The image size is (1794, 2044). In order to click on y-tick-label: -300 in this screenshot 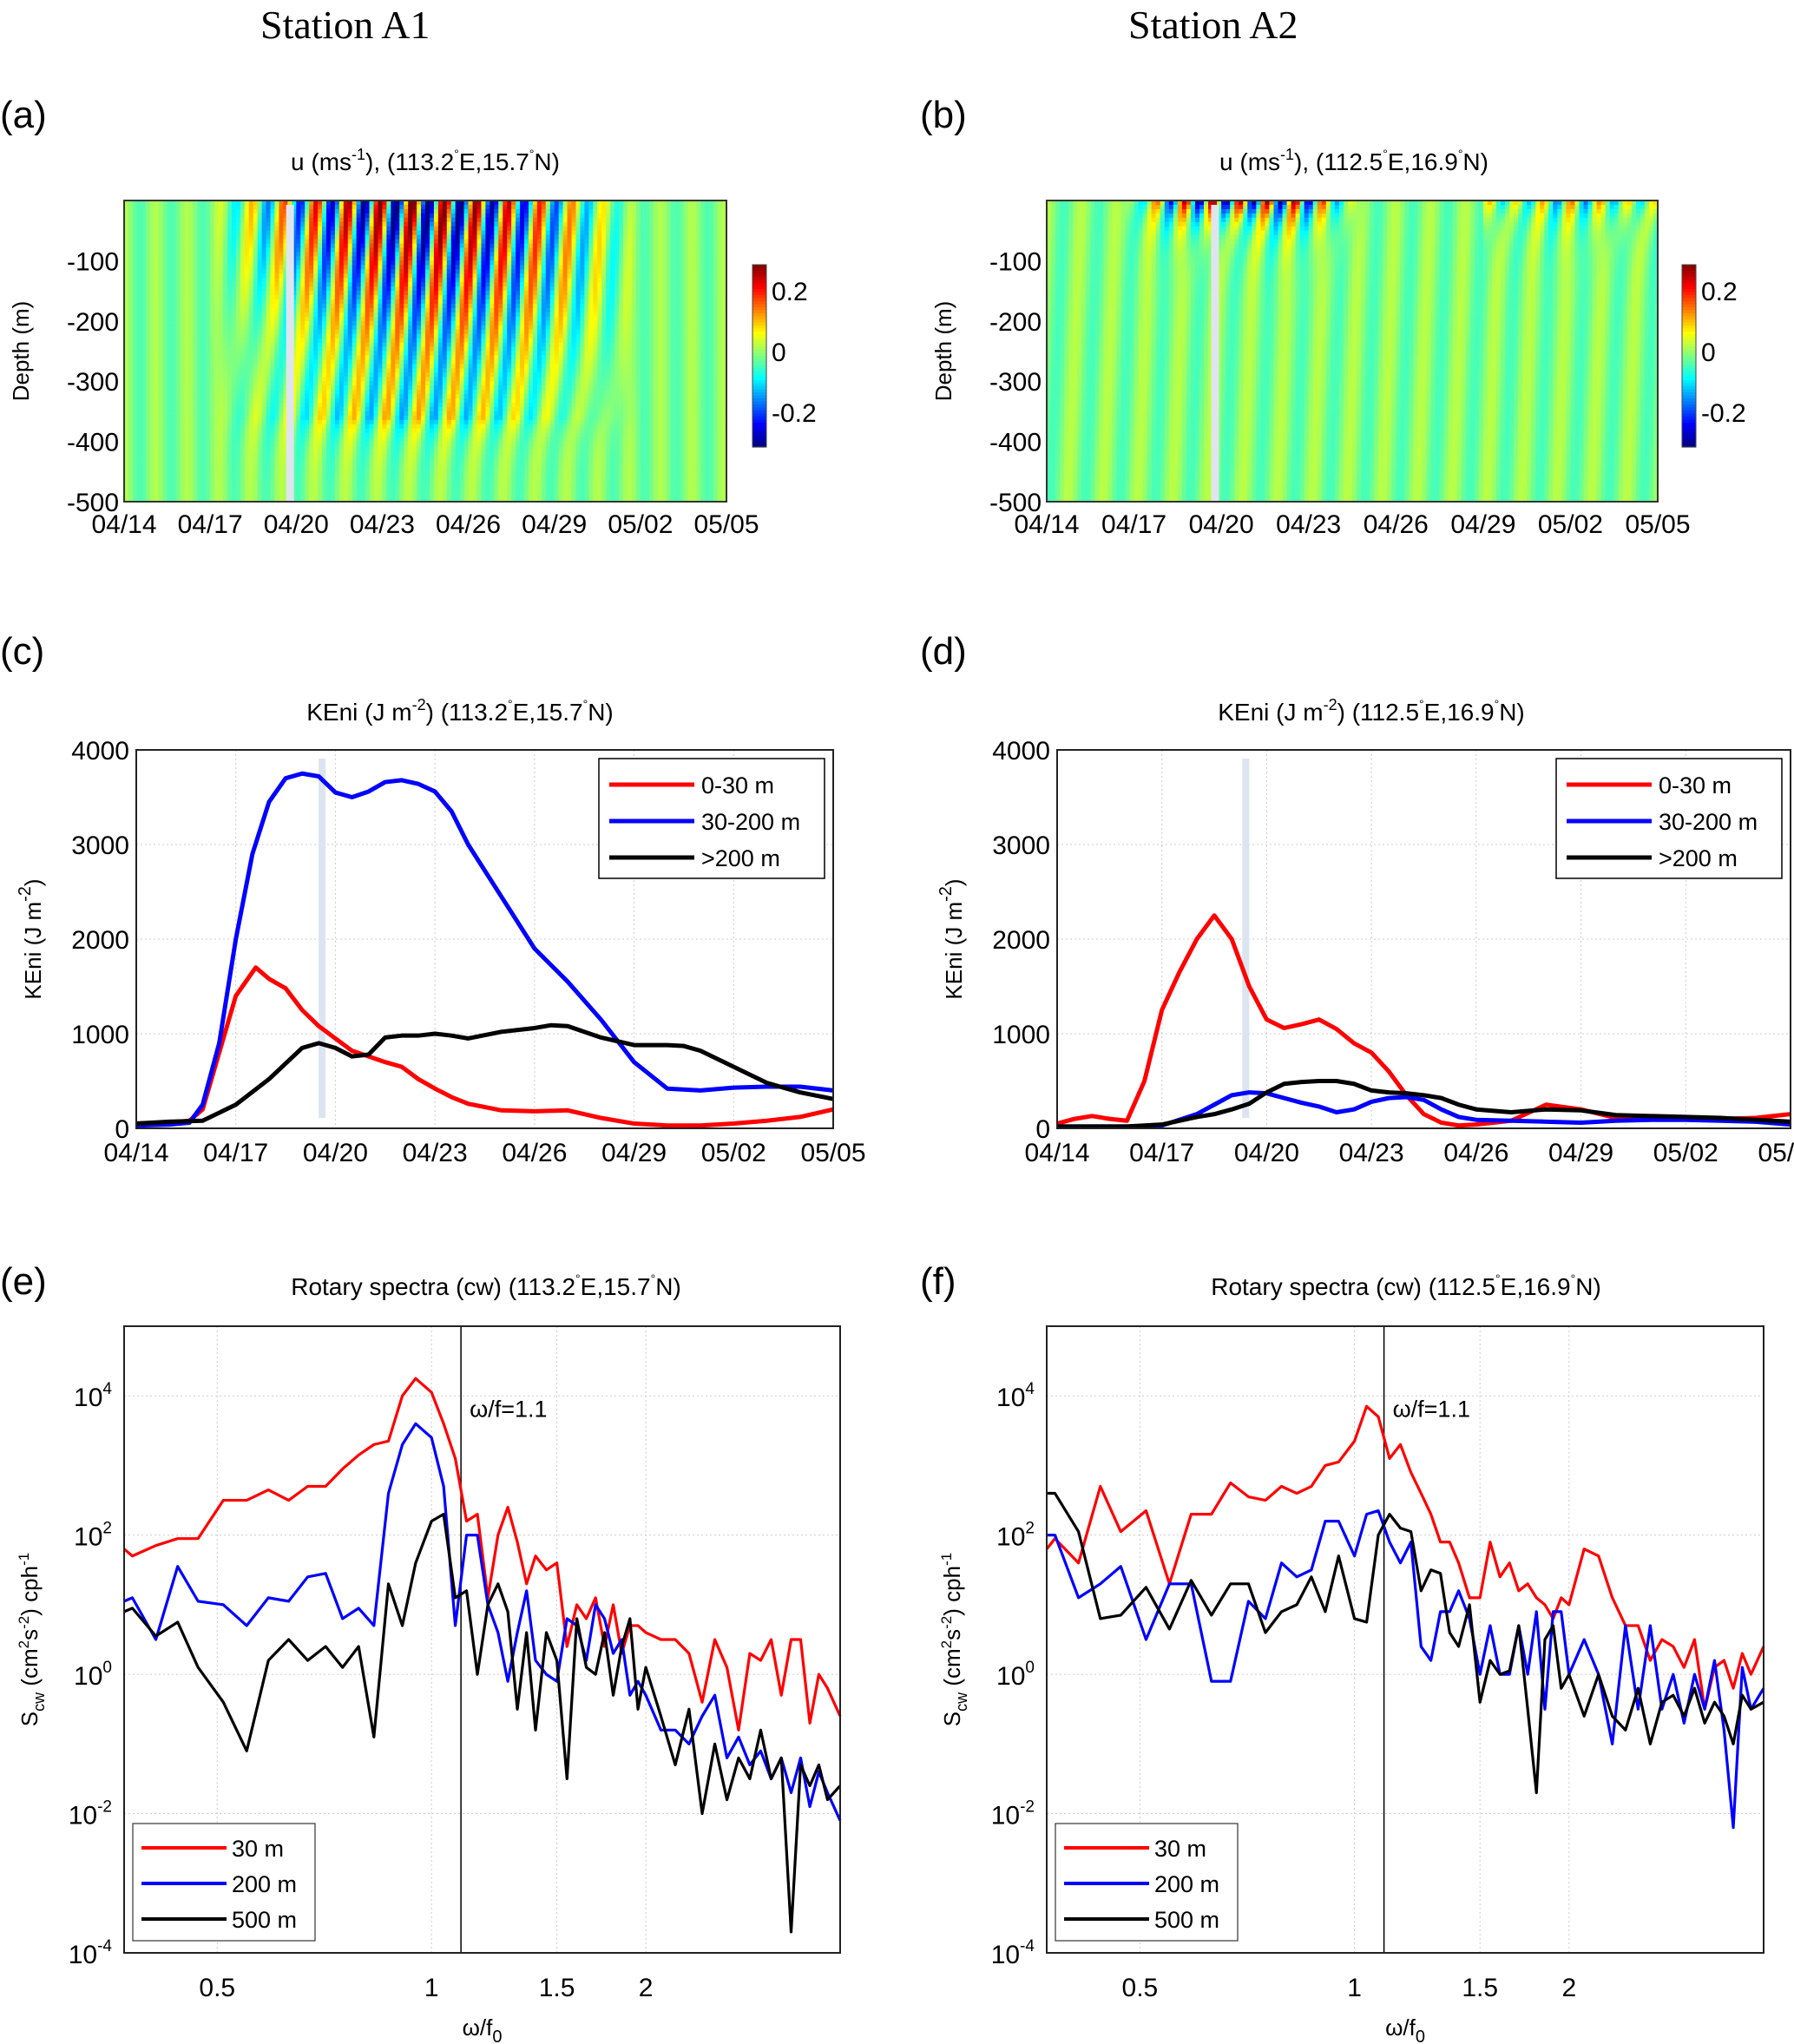, I will do `click(1016, 382)`.